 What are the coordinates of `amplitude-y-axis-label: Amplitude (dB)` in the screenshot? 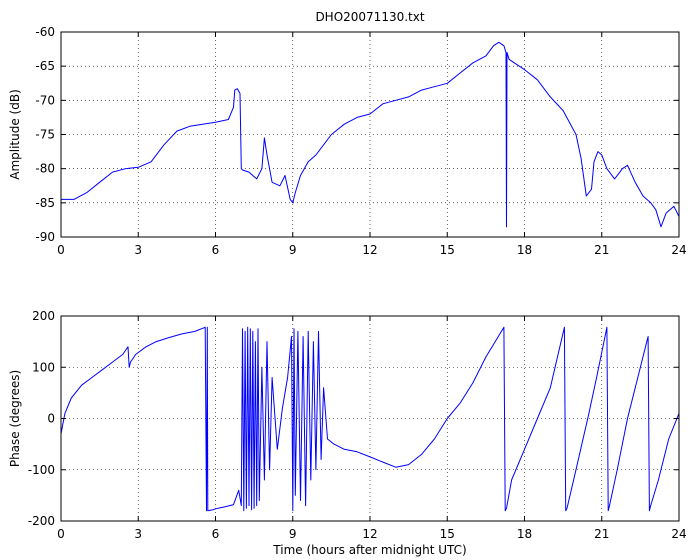 It's located at (15, 134).